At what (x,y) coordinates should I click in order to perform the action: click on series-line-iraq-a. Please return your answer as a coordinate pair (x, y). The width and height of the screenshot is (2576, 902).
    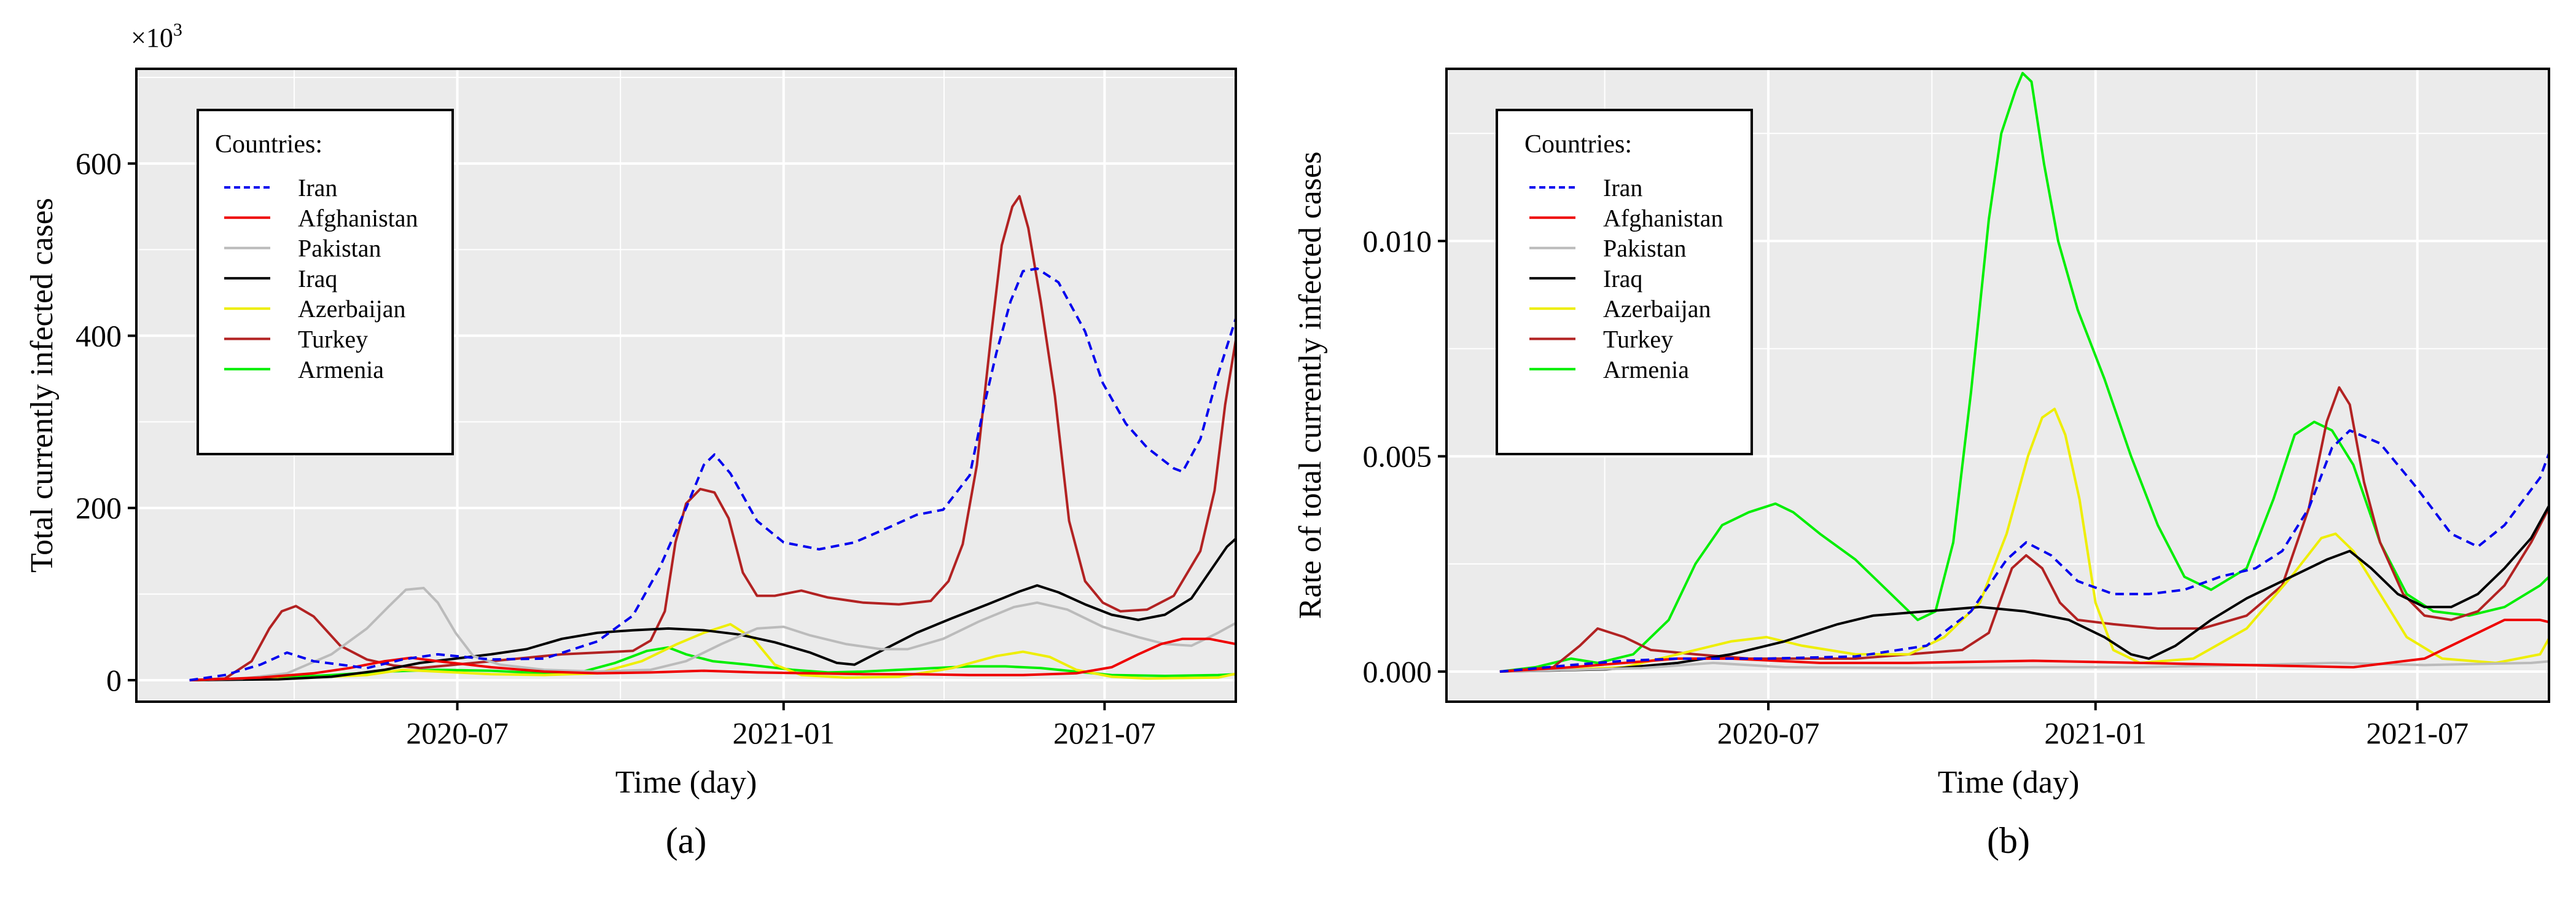
    Looking at the image, I should click on (712, 609).